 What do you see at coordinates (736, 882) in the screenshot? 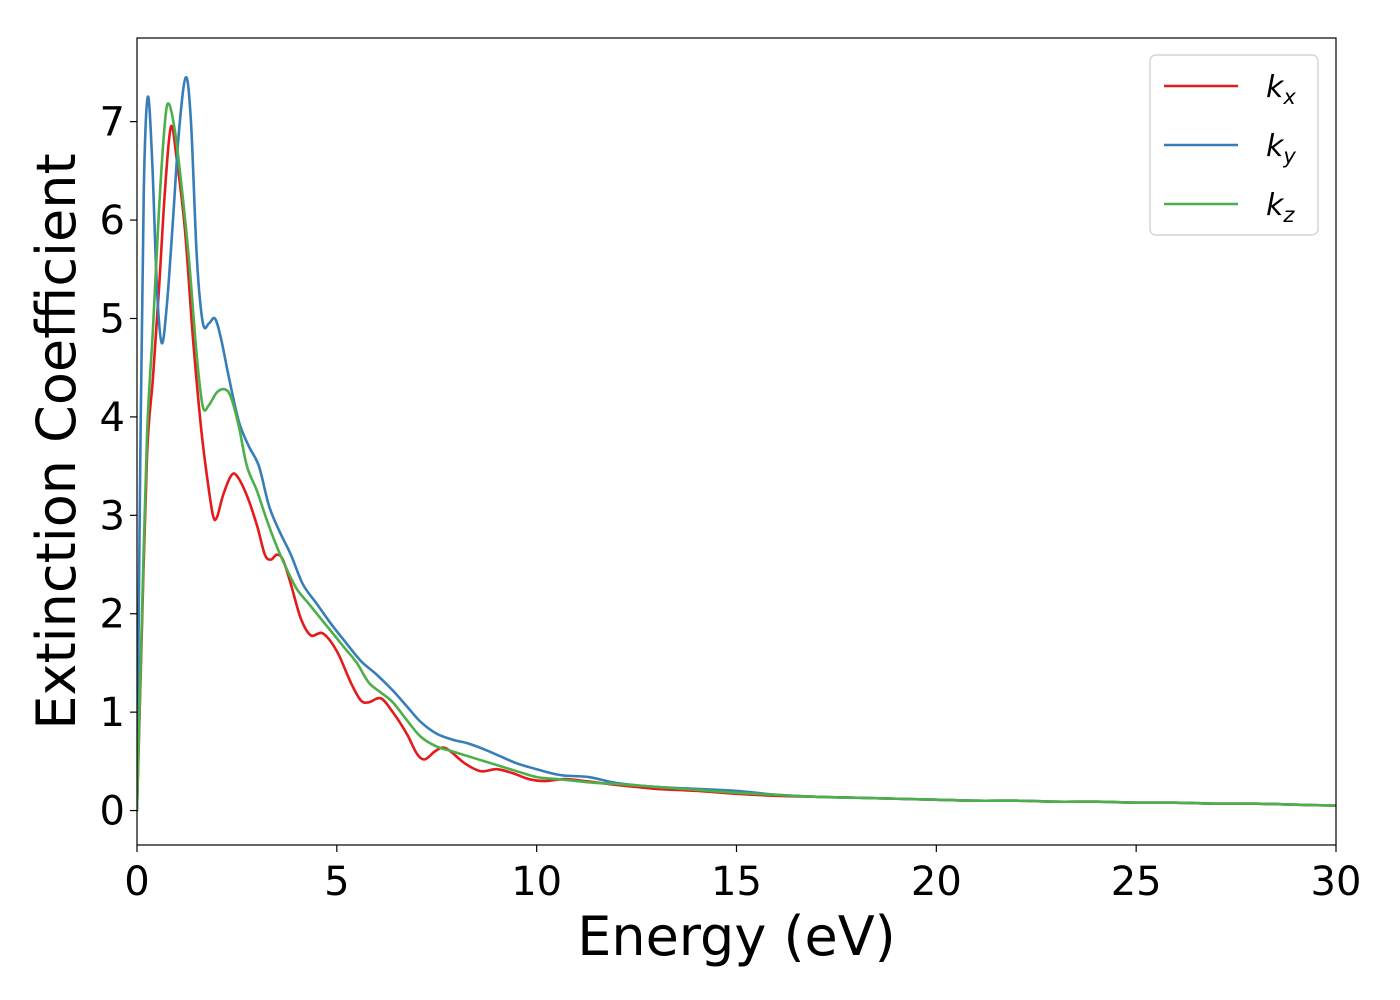
I see `x-tick-label: 15` at bounding box center [736, 882].